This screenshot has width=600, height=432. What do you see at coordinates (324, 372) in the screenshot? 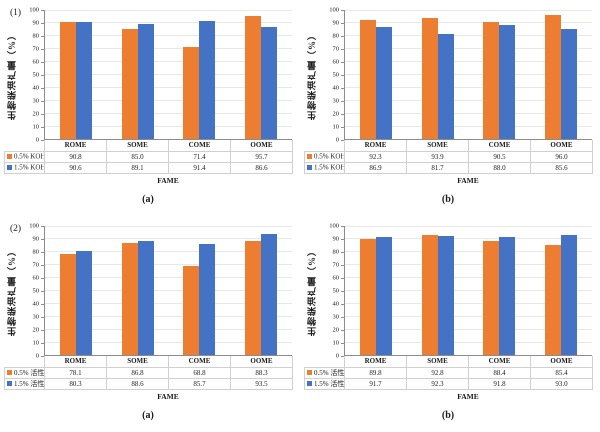
I see `legend-cell: 0.5% 活性炭` at bounding box center [324, 372].